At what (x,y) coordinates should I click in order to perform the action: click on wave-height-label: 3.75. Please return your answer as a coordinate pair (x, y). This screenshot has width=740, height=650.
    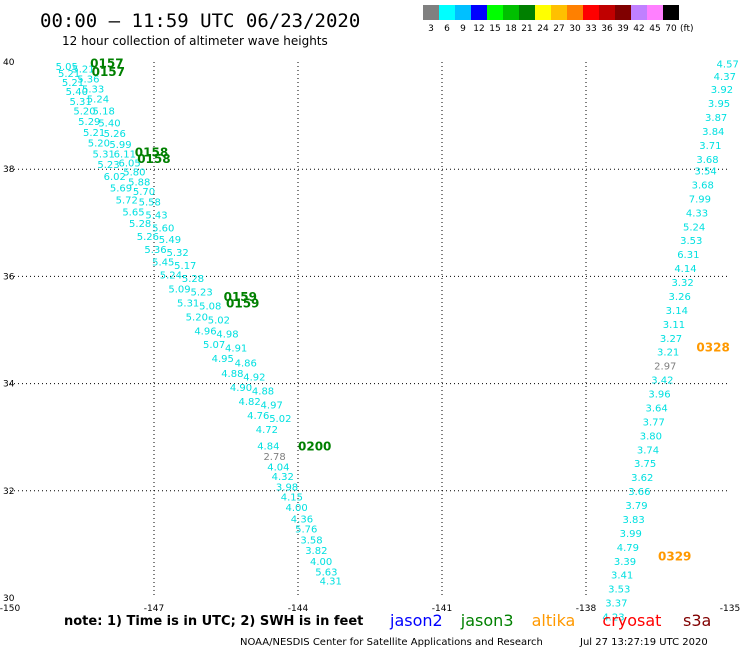
    Looking at the image, I should click on (645, 464).